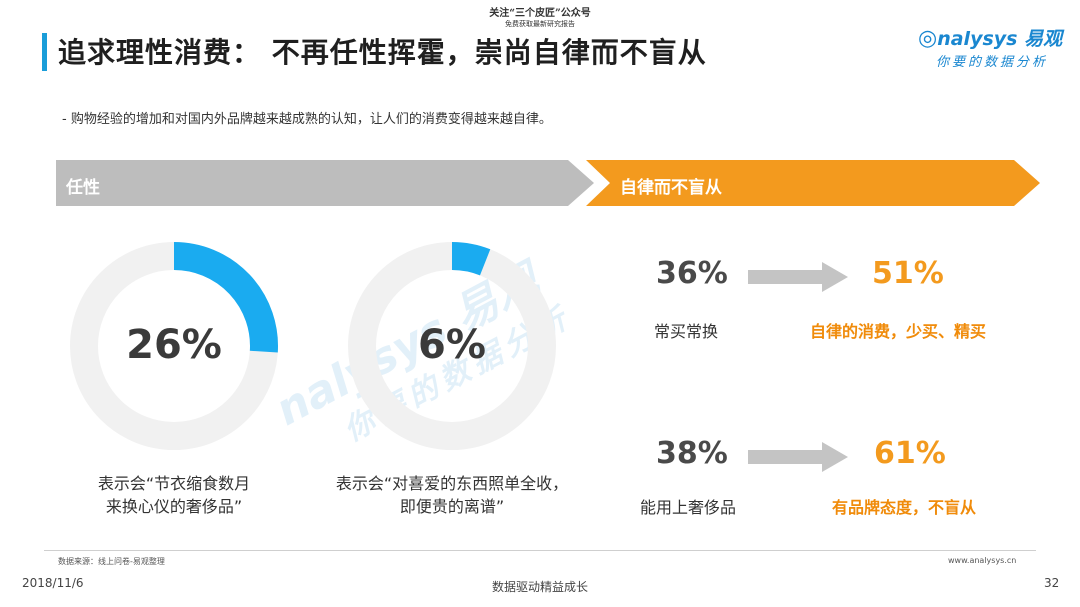 This screenshot has width=1080, height=607. What do you see at coordinates (325, 183) in the screenshot?
I see `banner-arrow-gray` at bounding box center [325, 183].